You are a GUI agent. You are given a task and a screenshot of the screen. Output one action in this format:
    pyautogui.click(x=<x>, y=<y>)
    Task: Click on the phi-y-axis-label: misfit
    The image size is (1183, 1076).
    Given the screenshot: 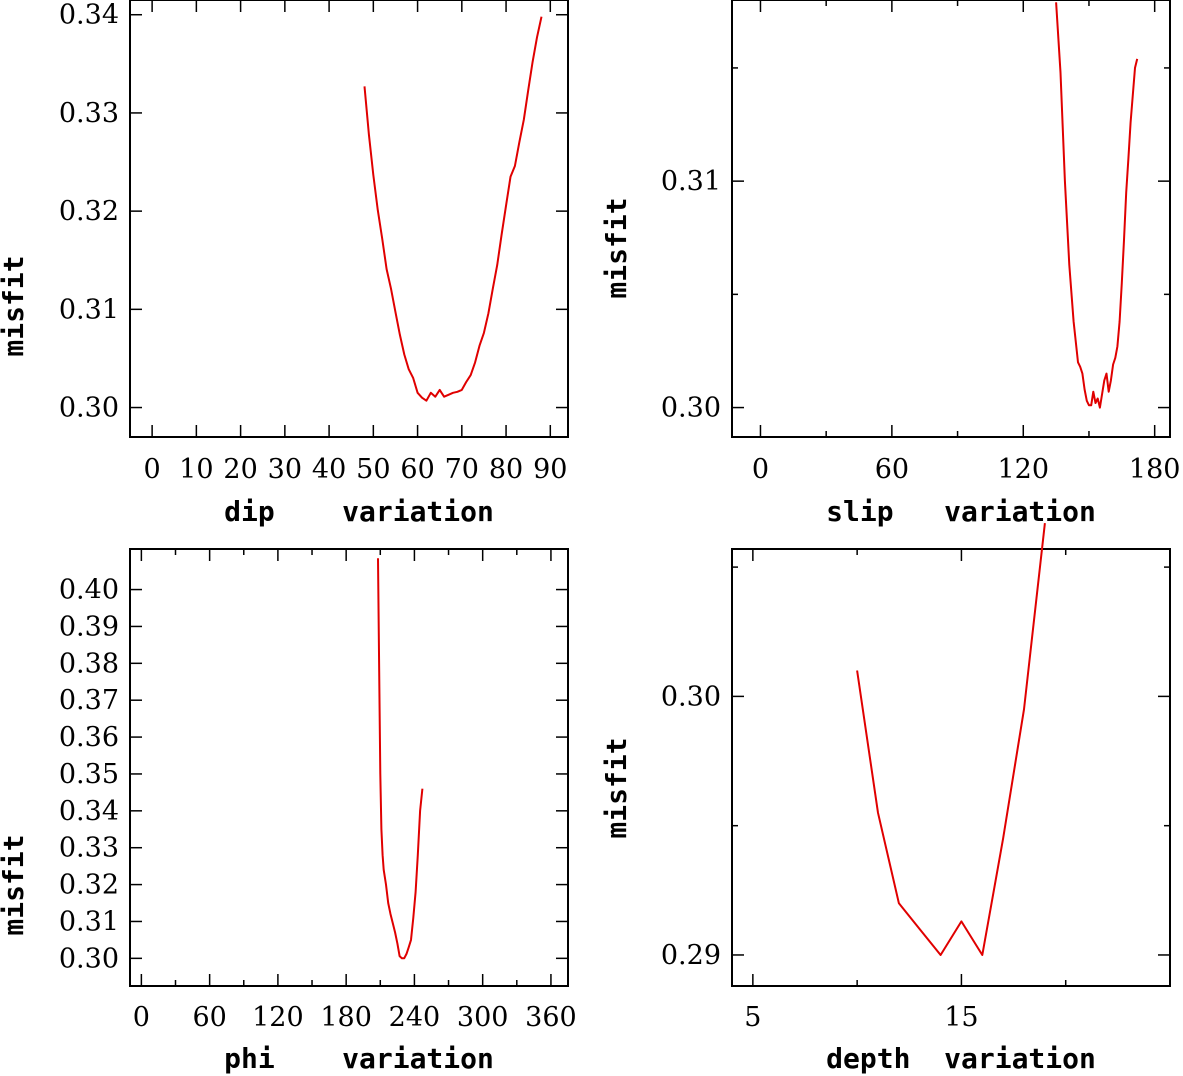 What is the action you would take?
    pyautogui.click(x=15, y=884)
    